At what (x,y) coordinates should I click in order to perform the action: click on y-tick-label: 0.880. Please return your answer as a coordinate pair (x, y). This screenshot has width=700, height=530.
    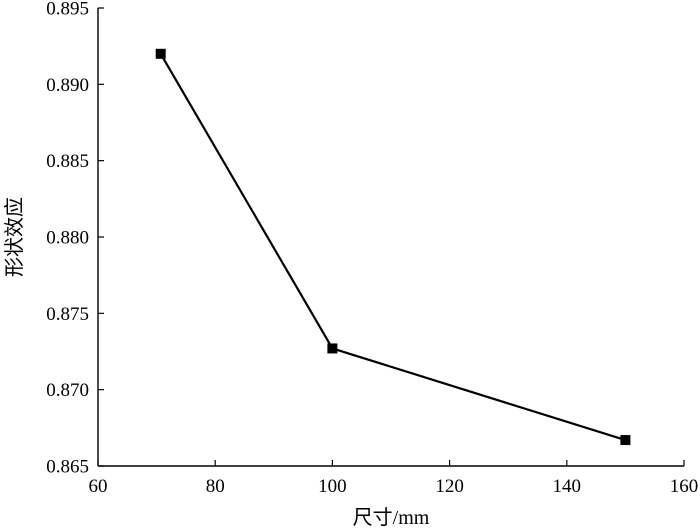
    Looking at the image, I should click on (67, 238).